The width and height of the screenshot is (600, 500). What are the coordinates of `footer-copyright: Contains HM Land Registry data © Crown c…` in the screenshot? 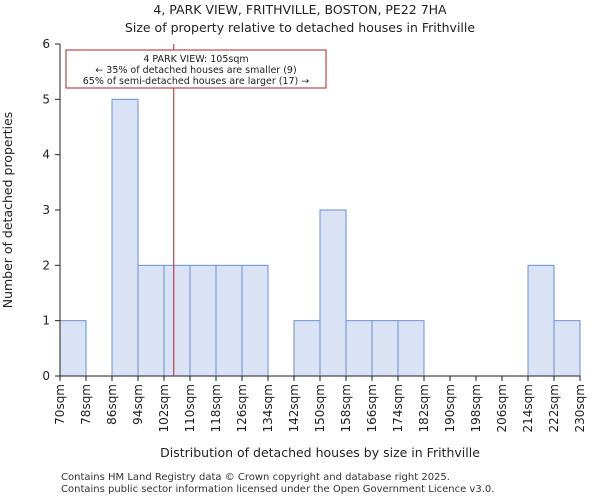 It's located at (255, 477).